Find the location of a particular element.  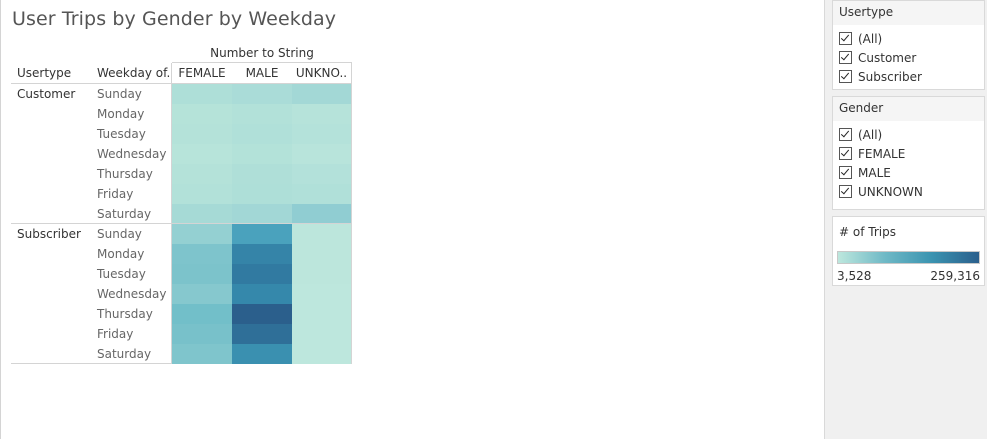

viz-left-border is located at coordinates (0, 219).